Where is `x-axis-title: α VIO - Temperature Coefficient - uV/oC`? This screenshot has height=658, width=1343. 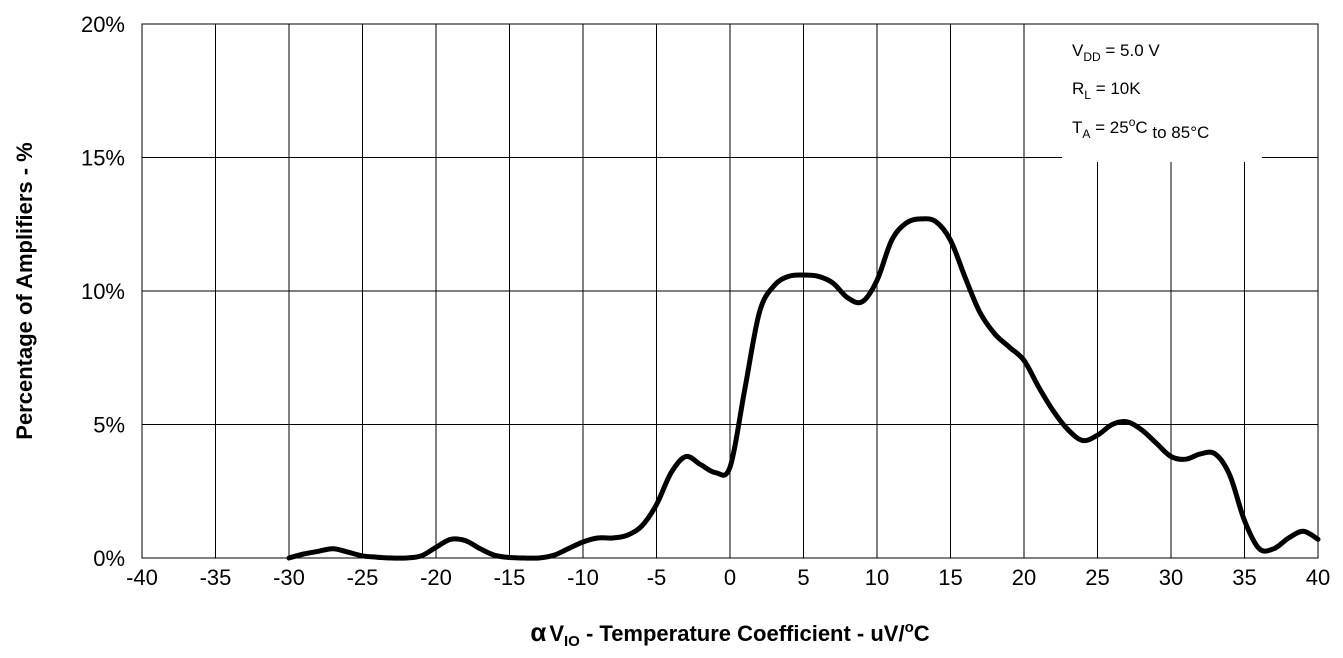
x-axis-title: α VIO - Temperature Coefficient - uV/oC is located at coordinates (729, 633).